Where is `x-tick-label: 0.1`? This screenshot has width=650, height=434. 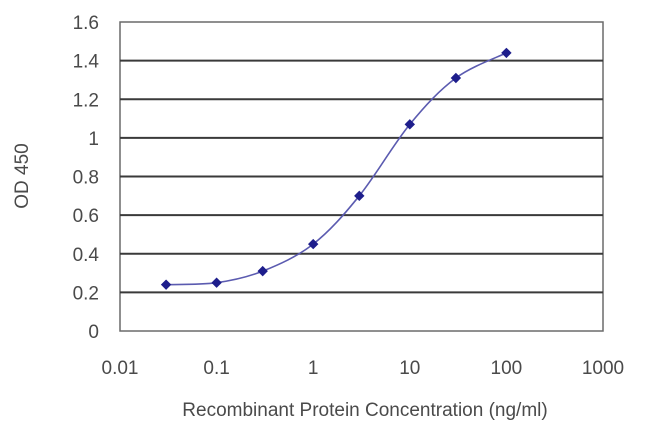
x-tick-label: 0.1 is located at coordinates (216, 368).